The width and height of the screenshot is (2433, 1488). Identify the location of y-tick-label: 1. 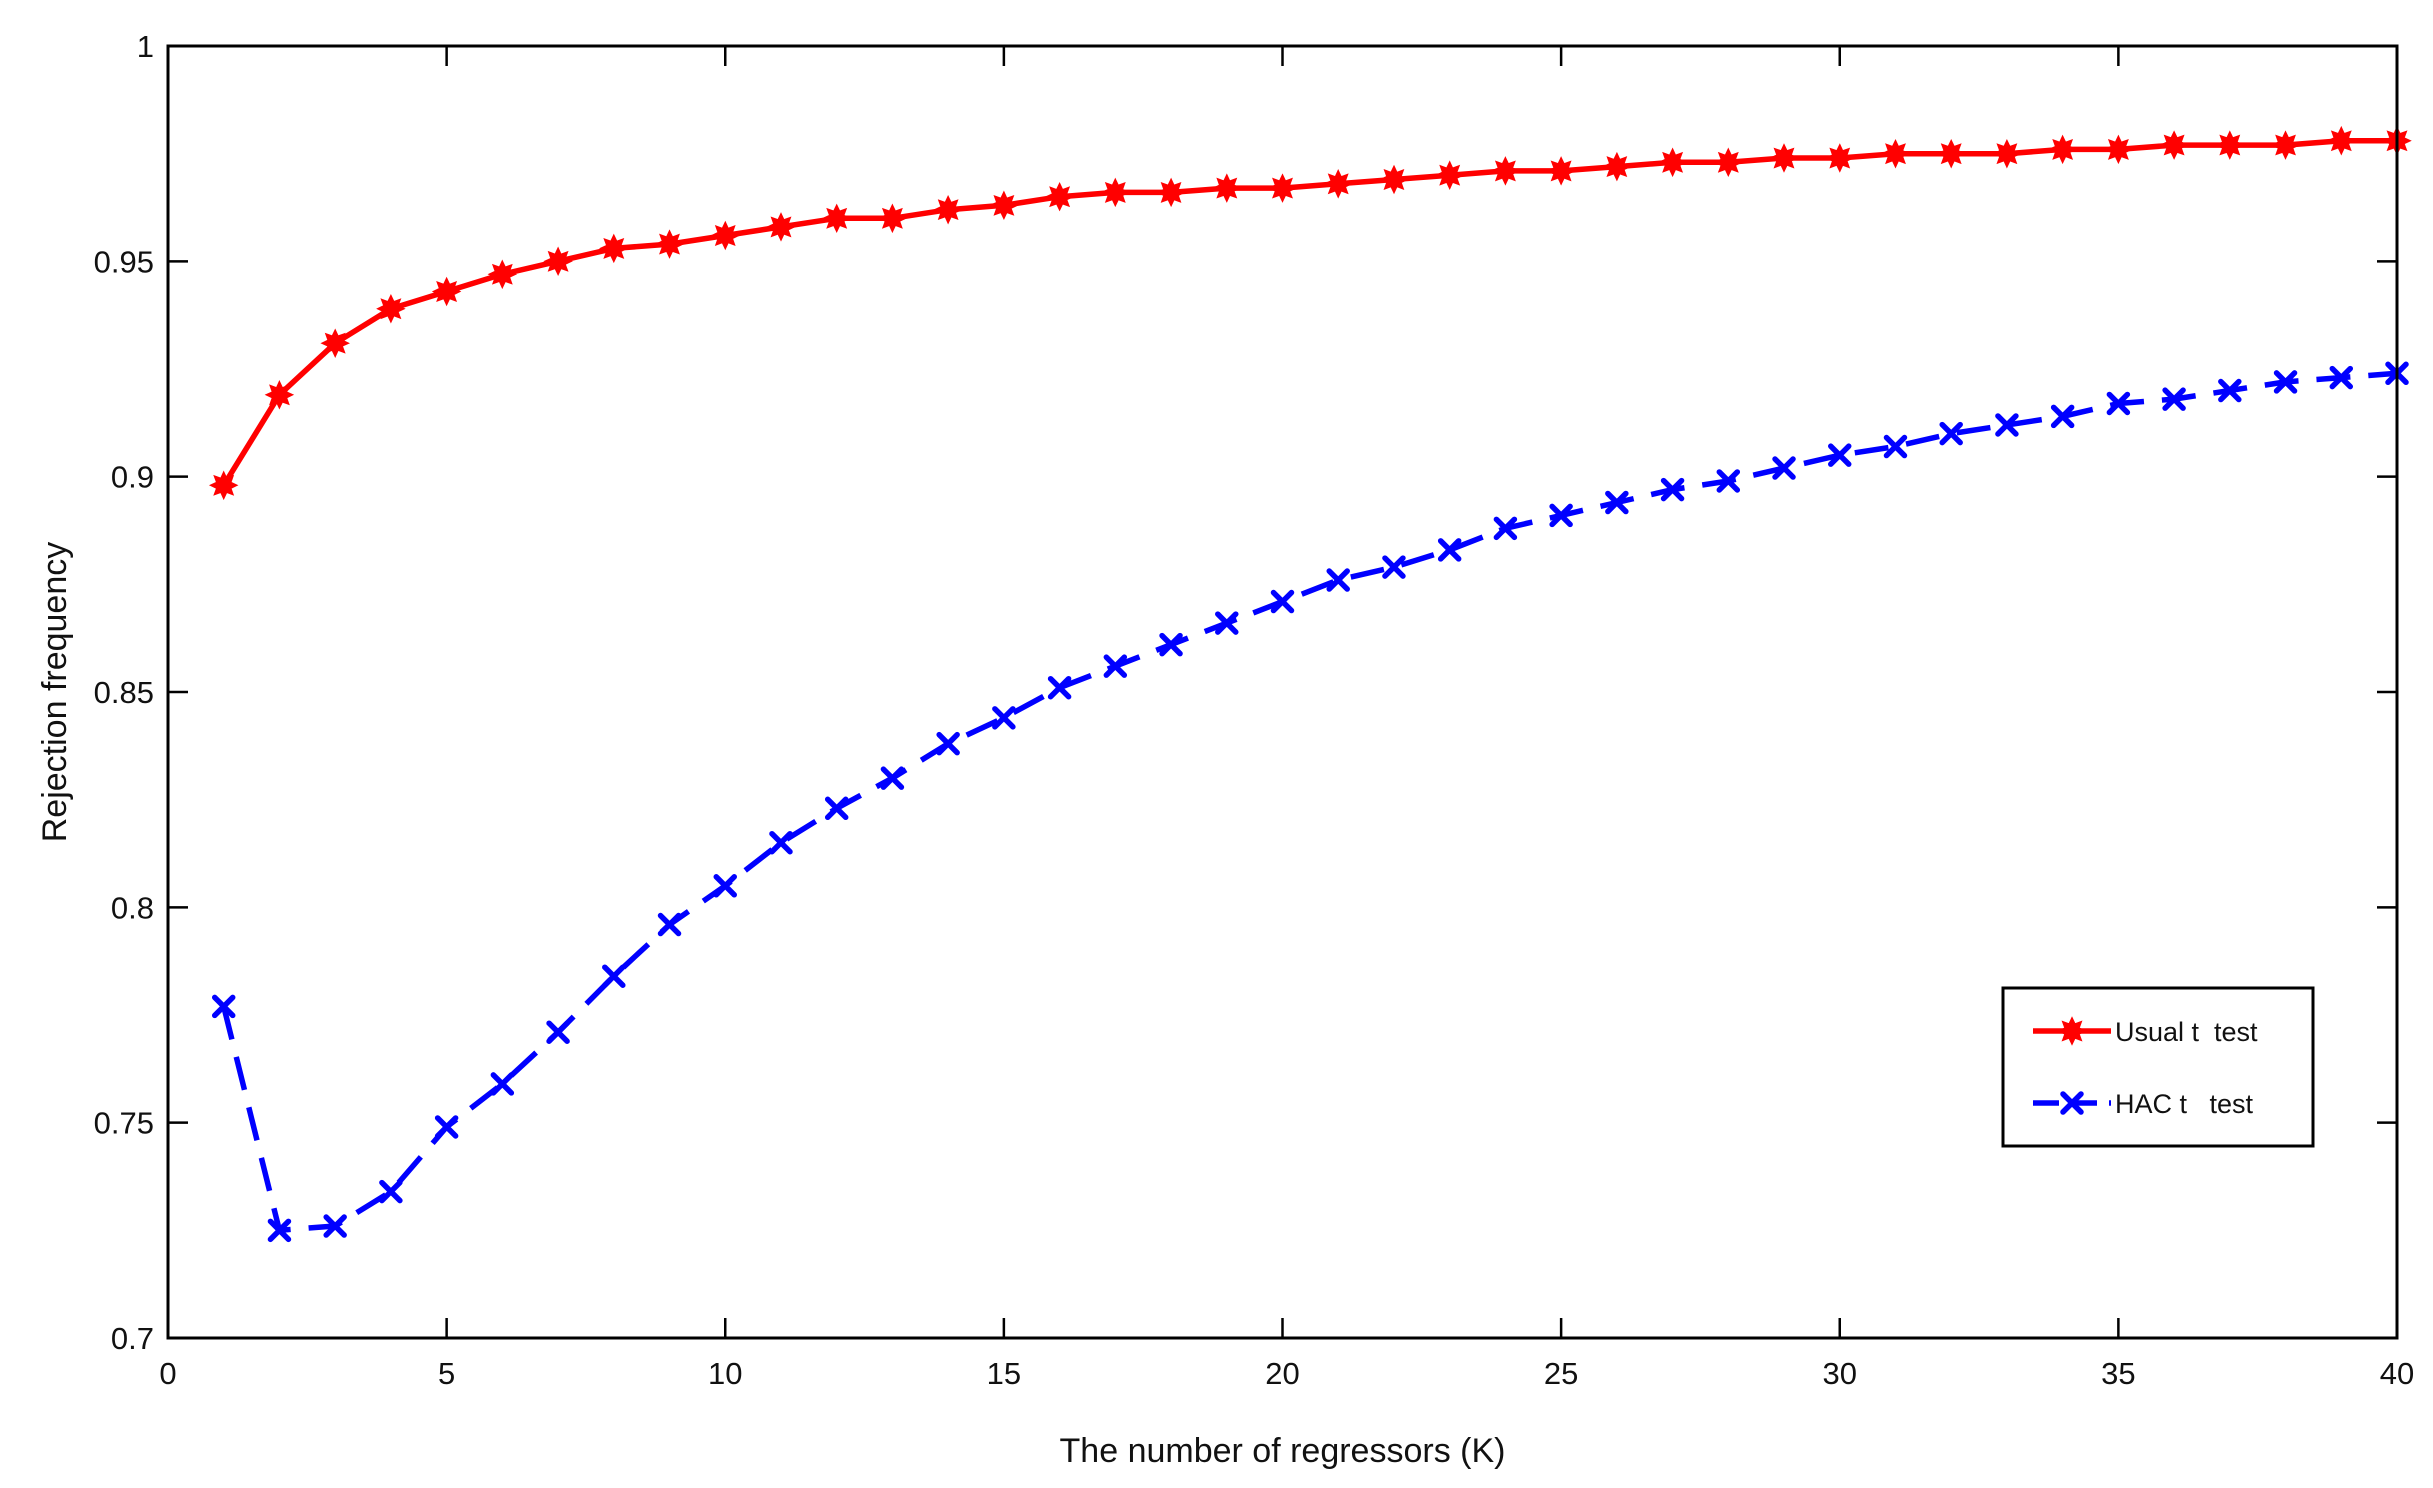
(145, 46).